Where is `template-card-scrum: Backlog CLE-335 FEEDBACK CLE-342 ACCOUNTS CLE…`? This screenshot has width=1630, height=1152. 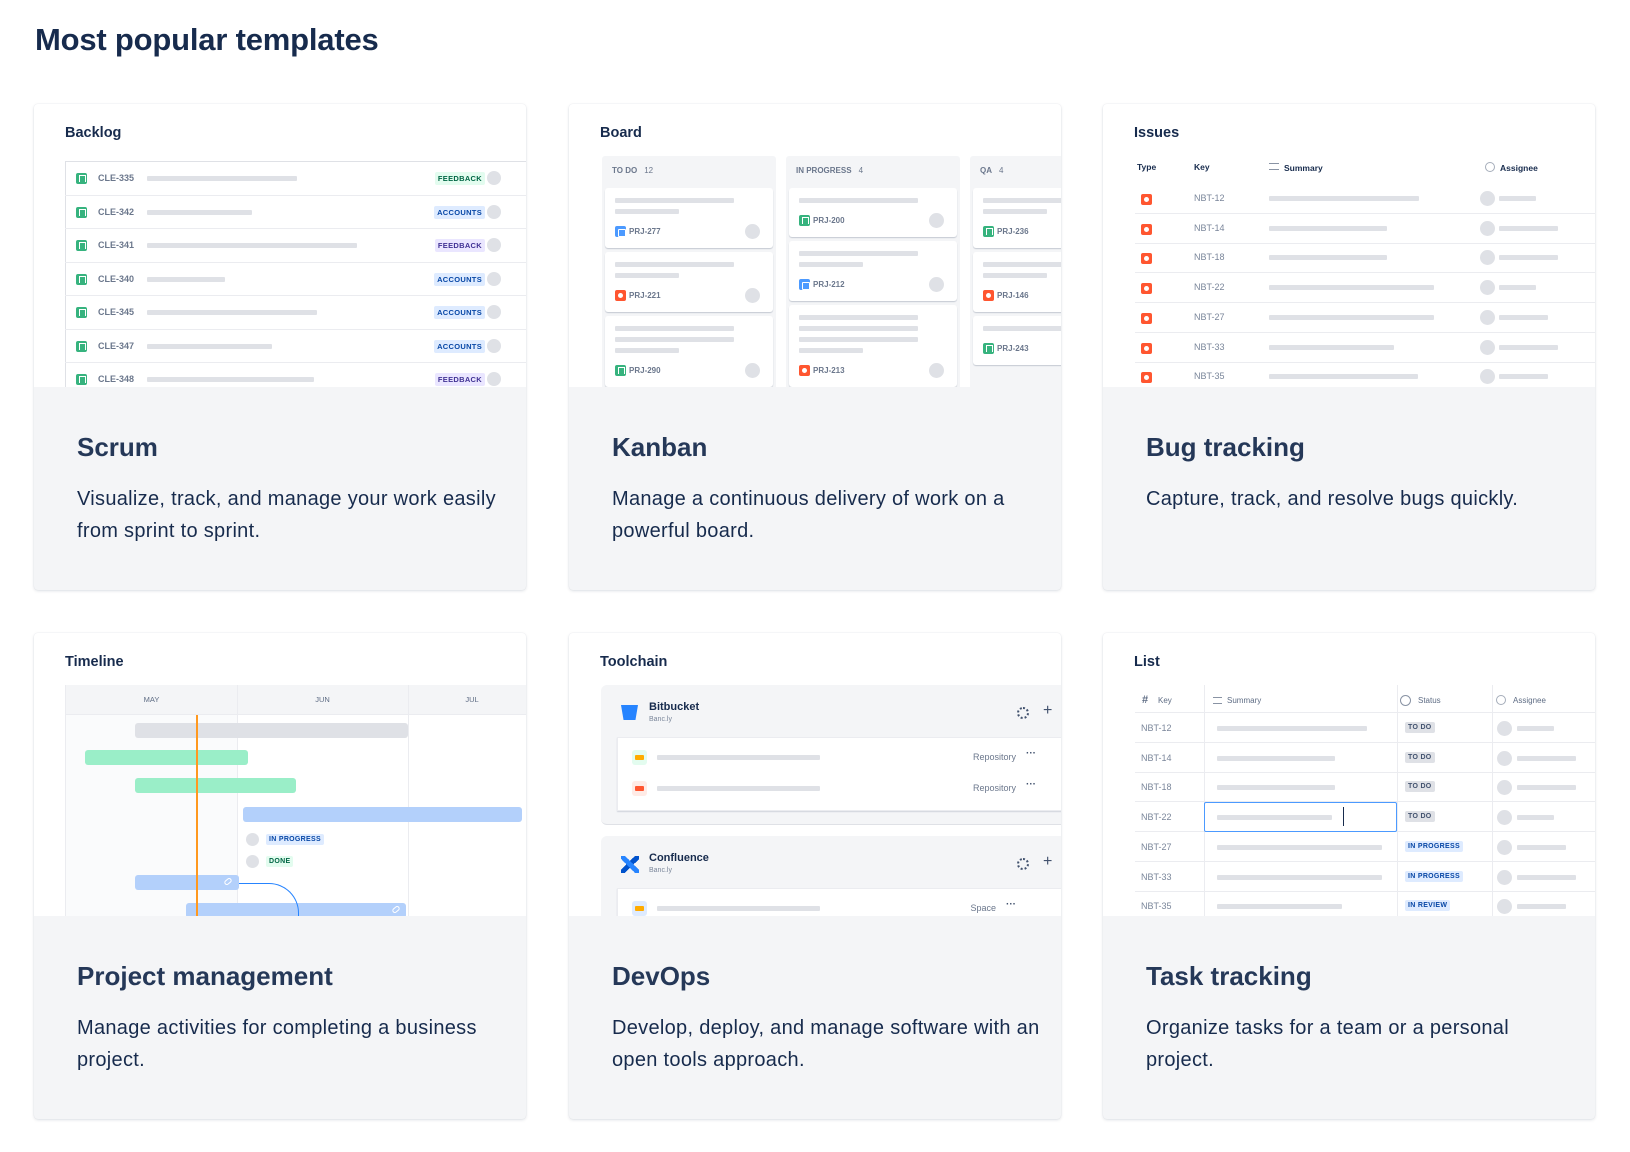
template-card-scrum: Backlog CLE-335 FEEDBACK CLE-342 ACCOUNTS CLE… is located at coordinates (280, 347).